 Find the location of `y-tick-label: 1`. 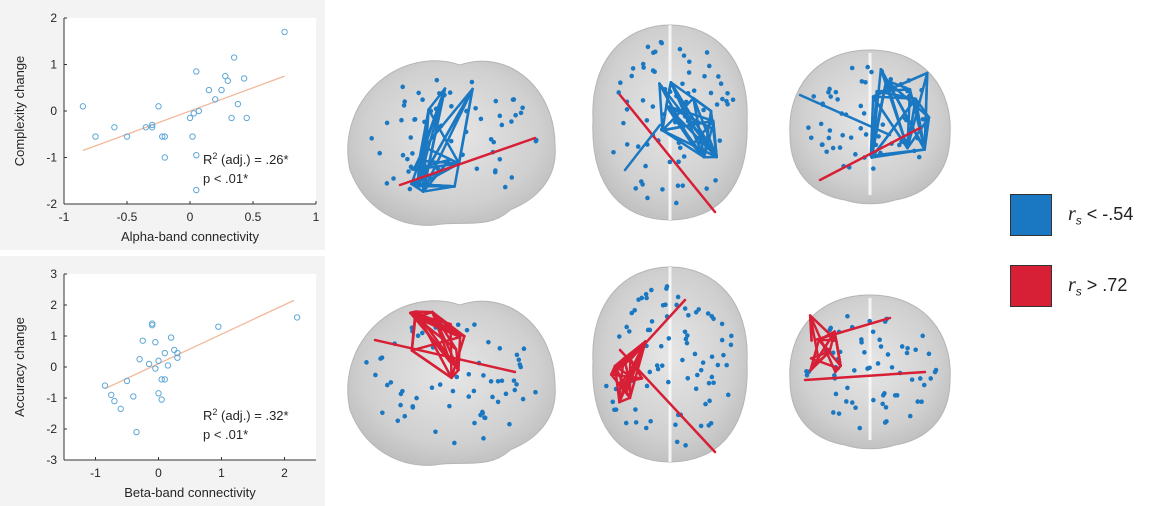

y-tick-label: 1 is located at coordinates (53, 336).